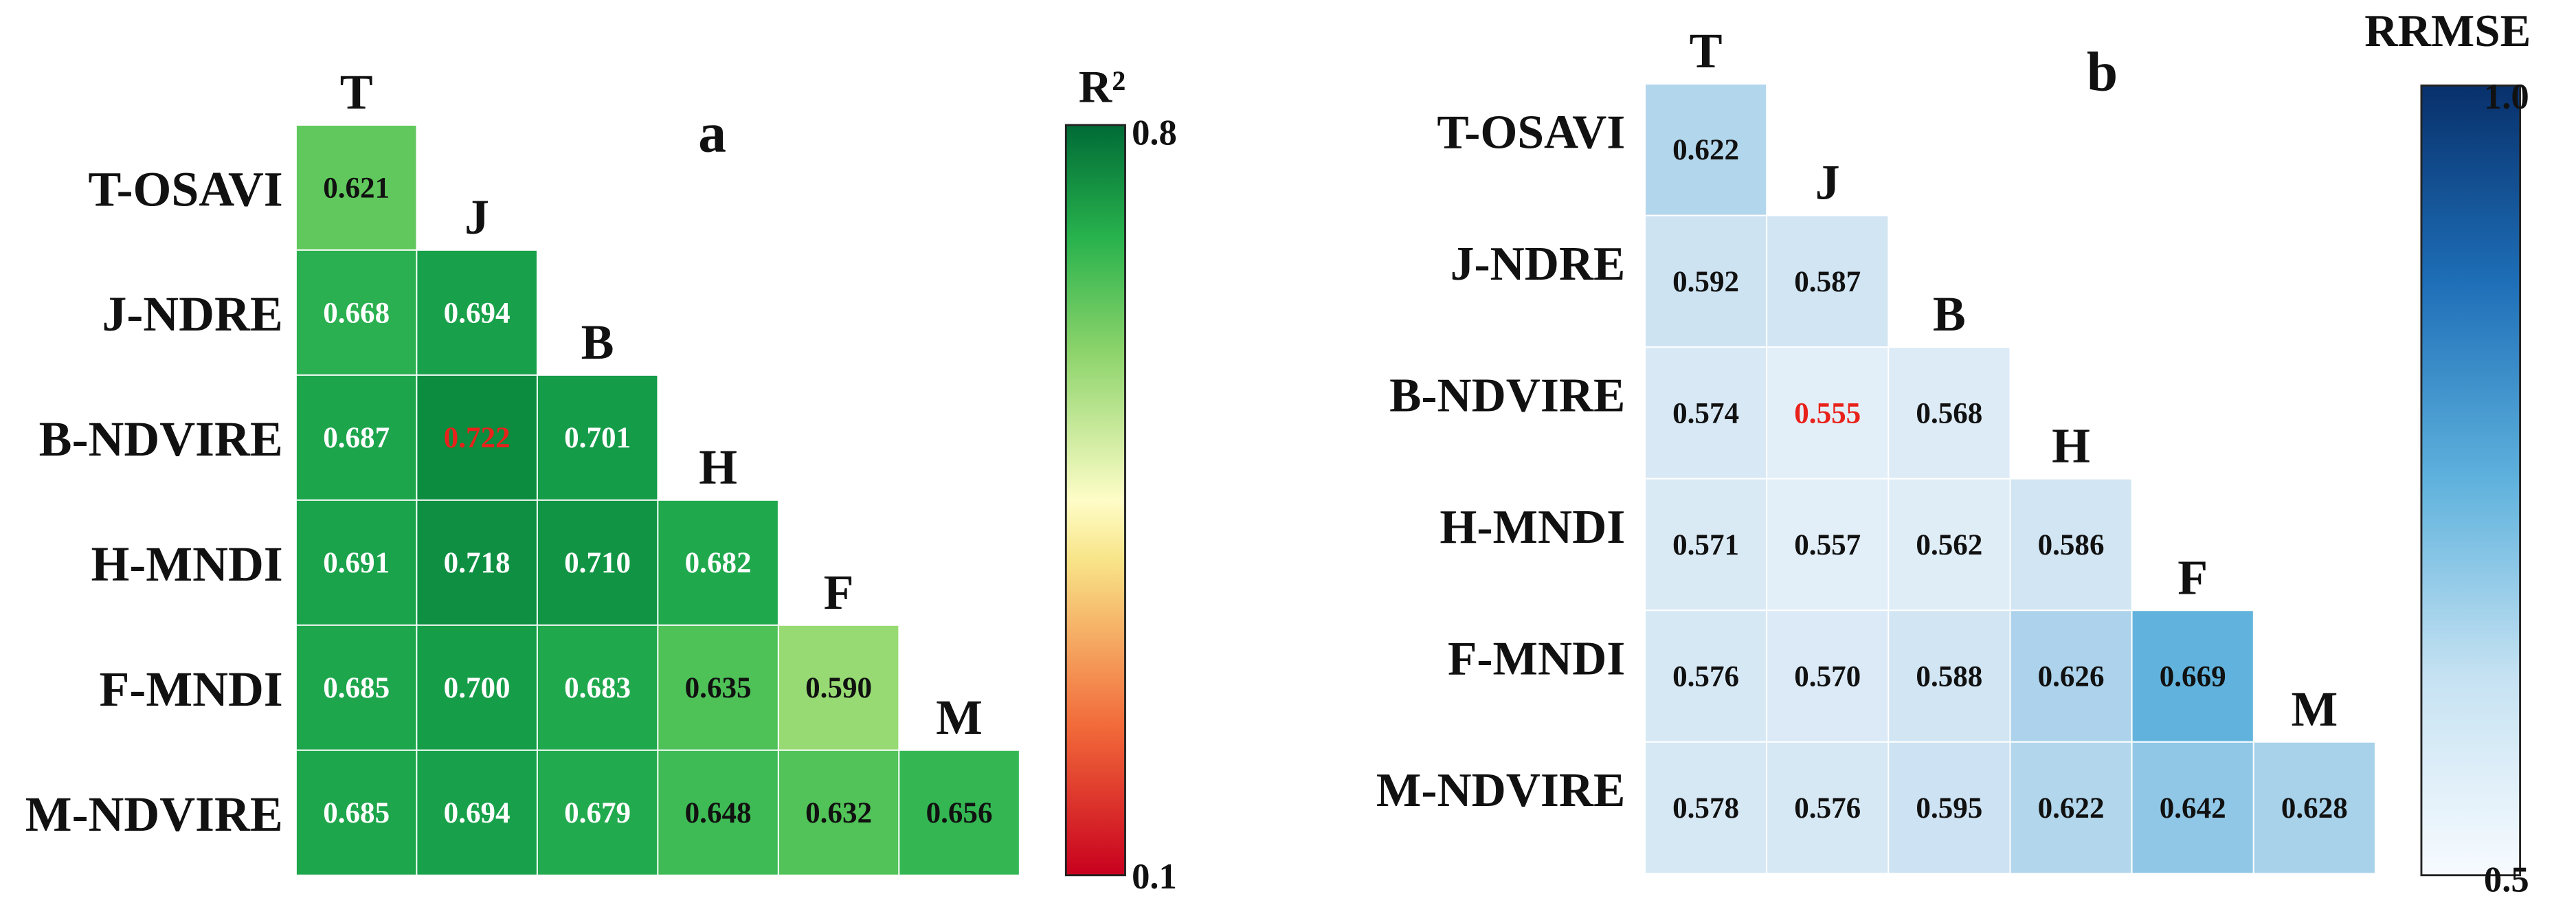 Image resolution: width=2576 pixels, height=918 pixels. I want to click on cell-value-b-r2-c1: 0.555, so click(1827, 413).